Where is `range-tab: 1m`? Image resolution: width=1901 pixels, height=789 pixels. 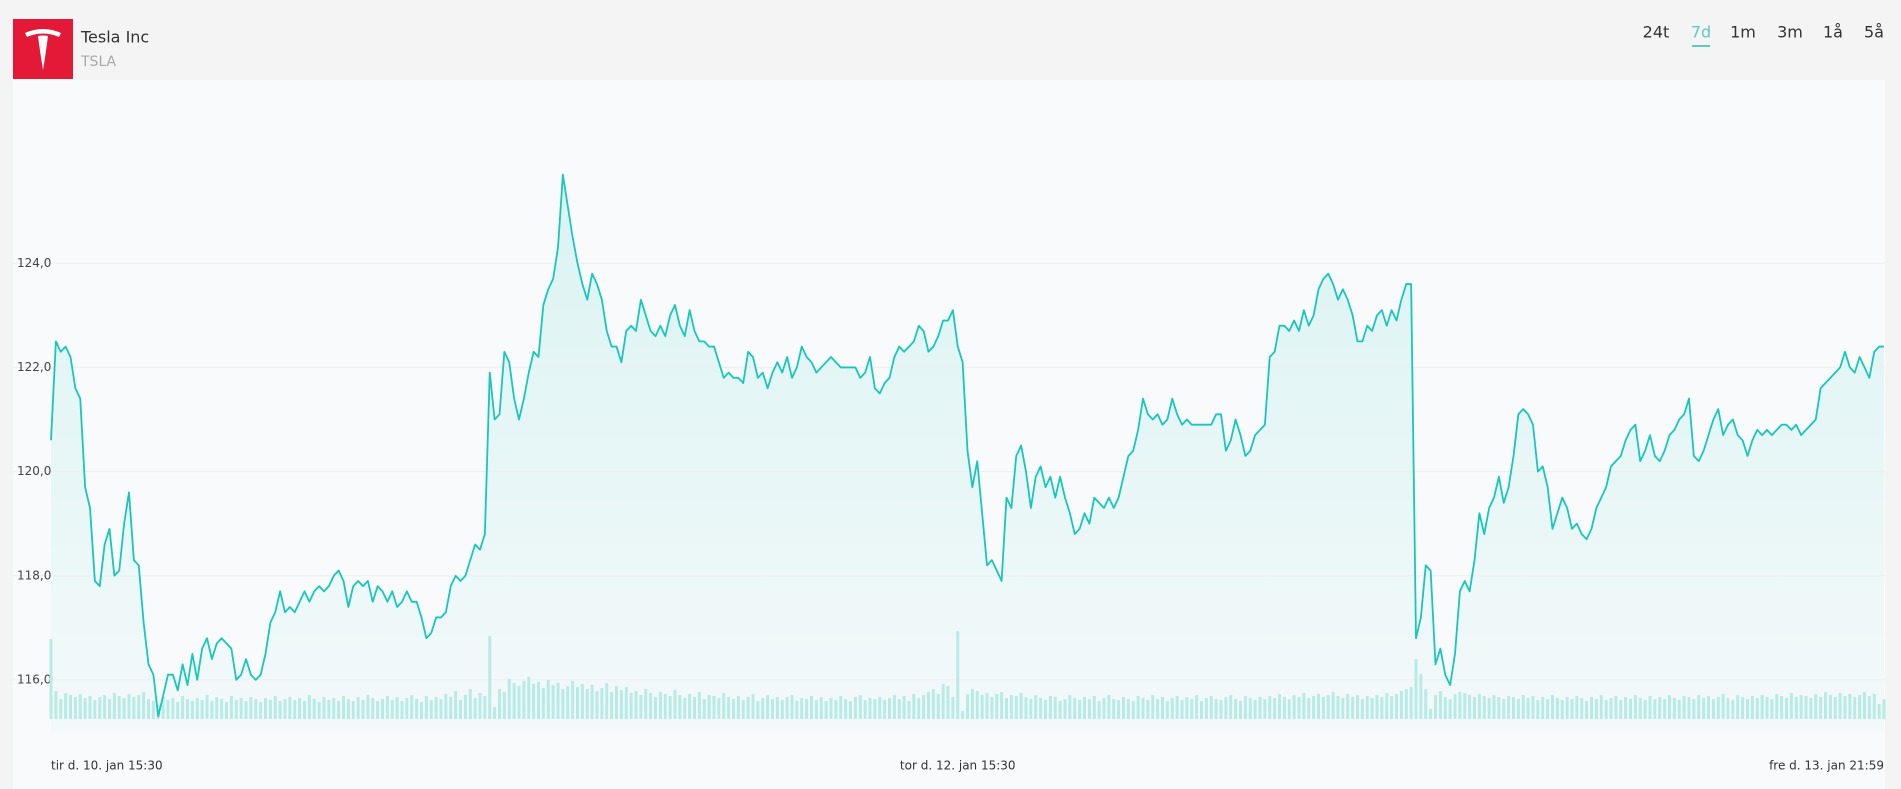
range-tab: 1m is located at coordinates (1743, 32).